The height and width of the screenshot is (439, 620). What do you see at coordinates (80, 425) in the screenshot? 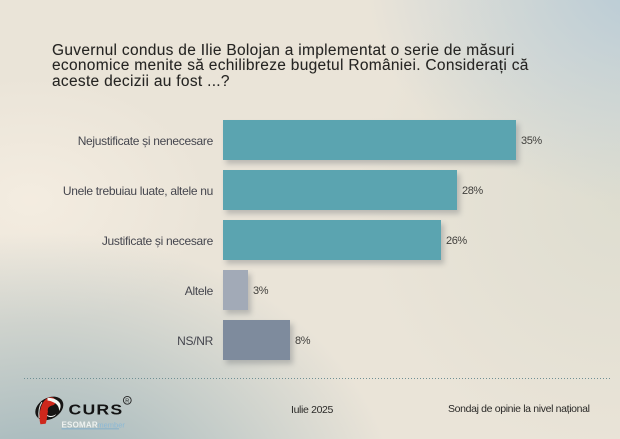
I see `svg-text: ESOMAR` at bounding box center [80, 425].